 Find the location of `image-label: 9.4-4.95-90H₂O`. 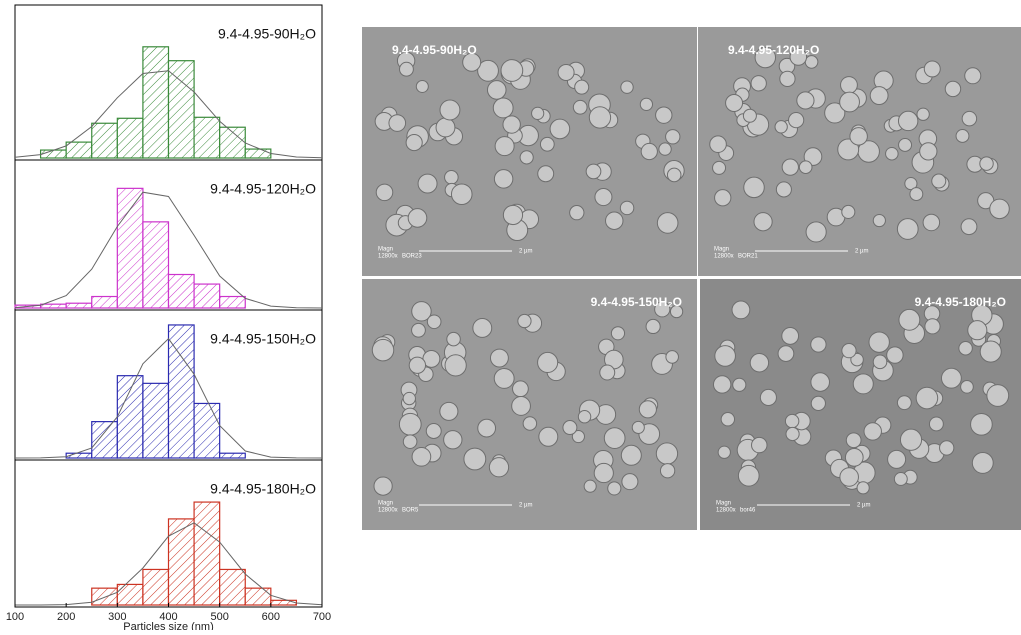

image-label: 9.4-4.95-90H₂O is located at coordinates (434, 50).